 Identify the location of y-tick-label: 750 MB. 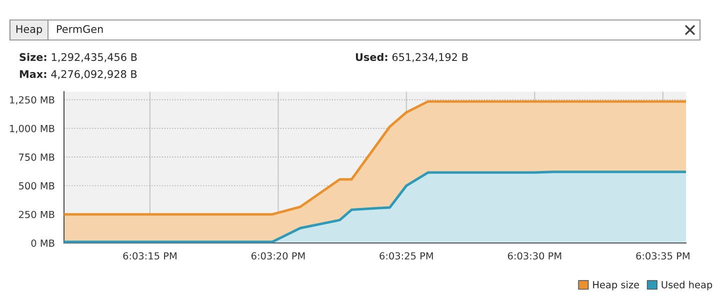
(36, 157).